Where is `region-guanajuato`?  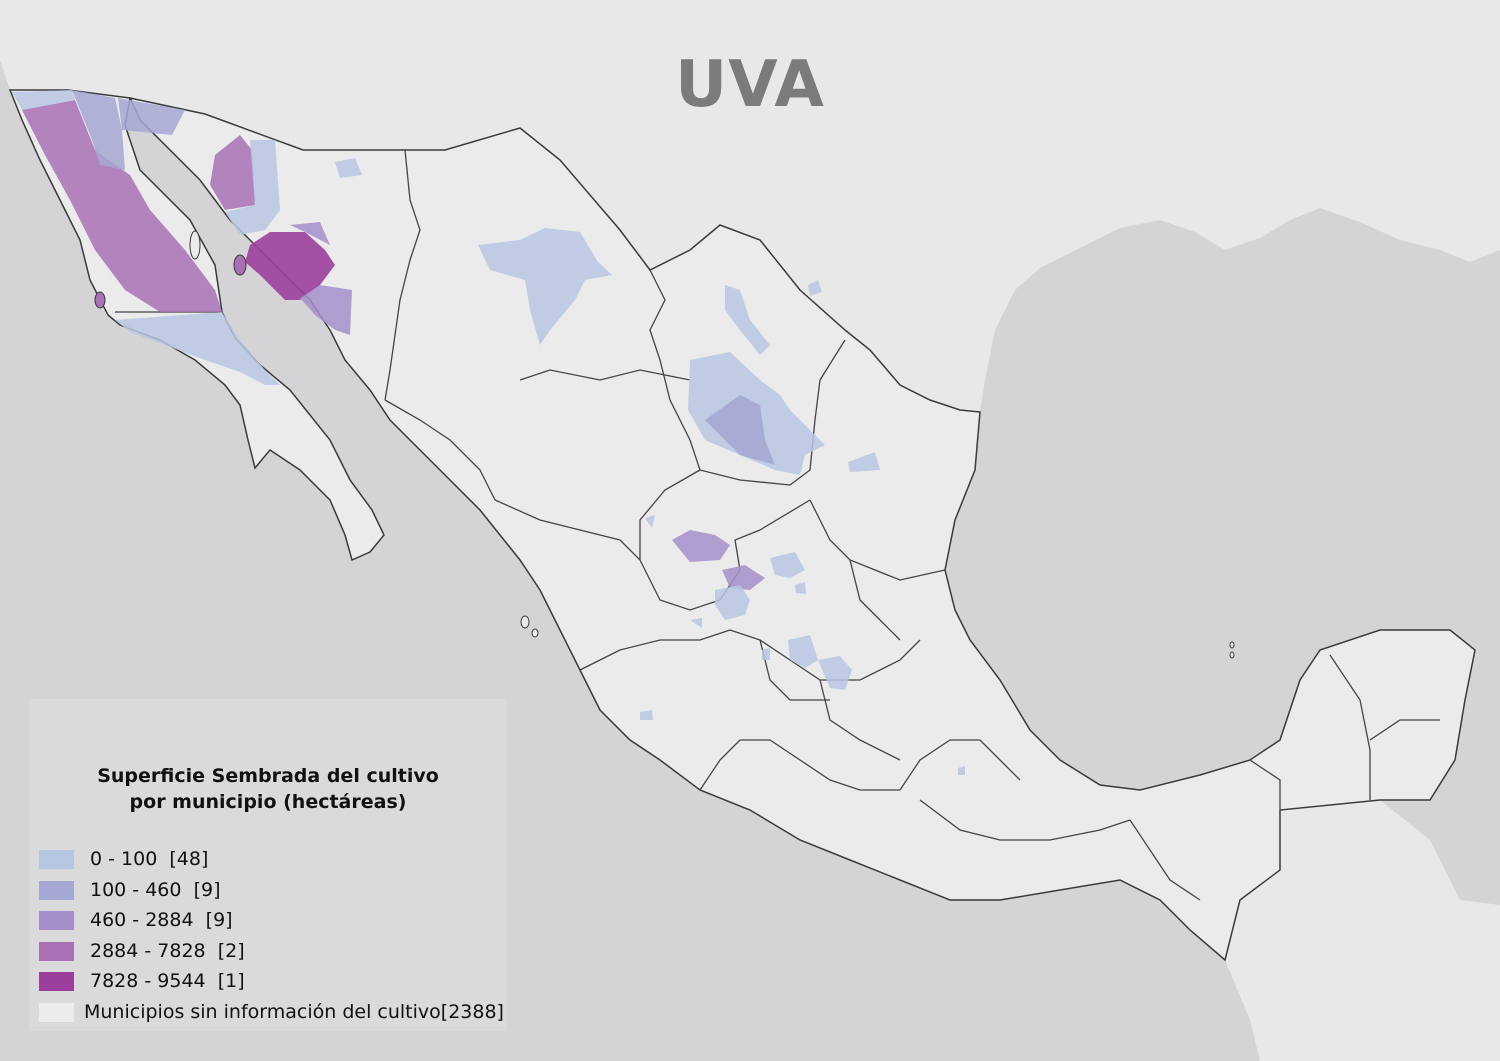 region-guanajuato is located at coordinates (803, 651).